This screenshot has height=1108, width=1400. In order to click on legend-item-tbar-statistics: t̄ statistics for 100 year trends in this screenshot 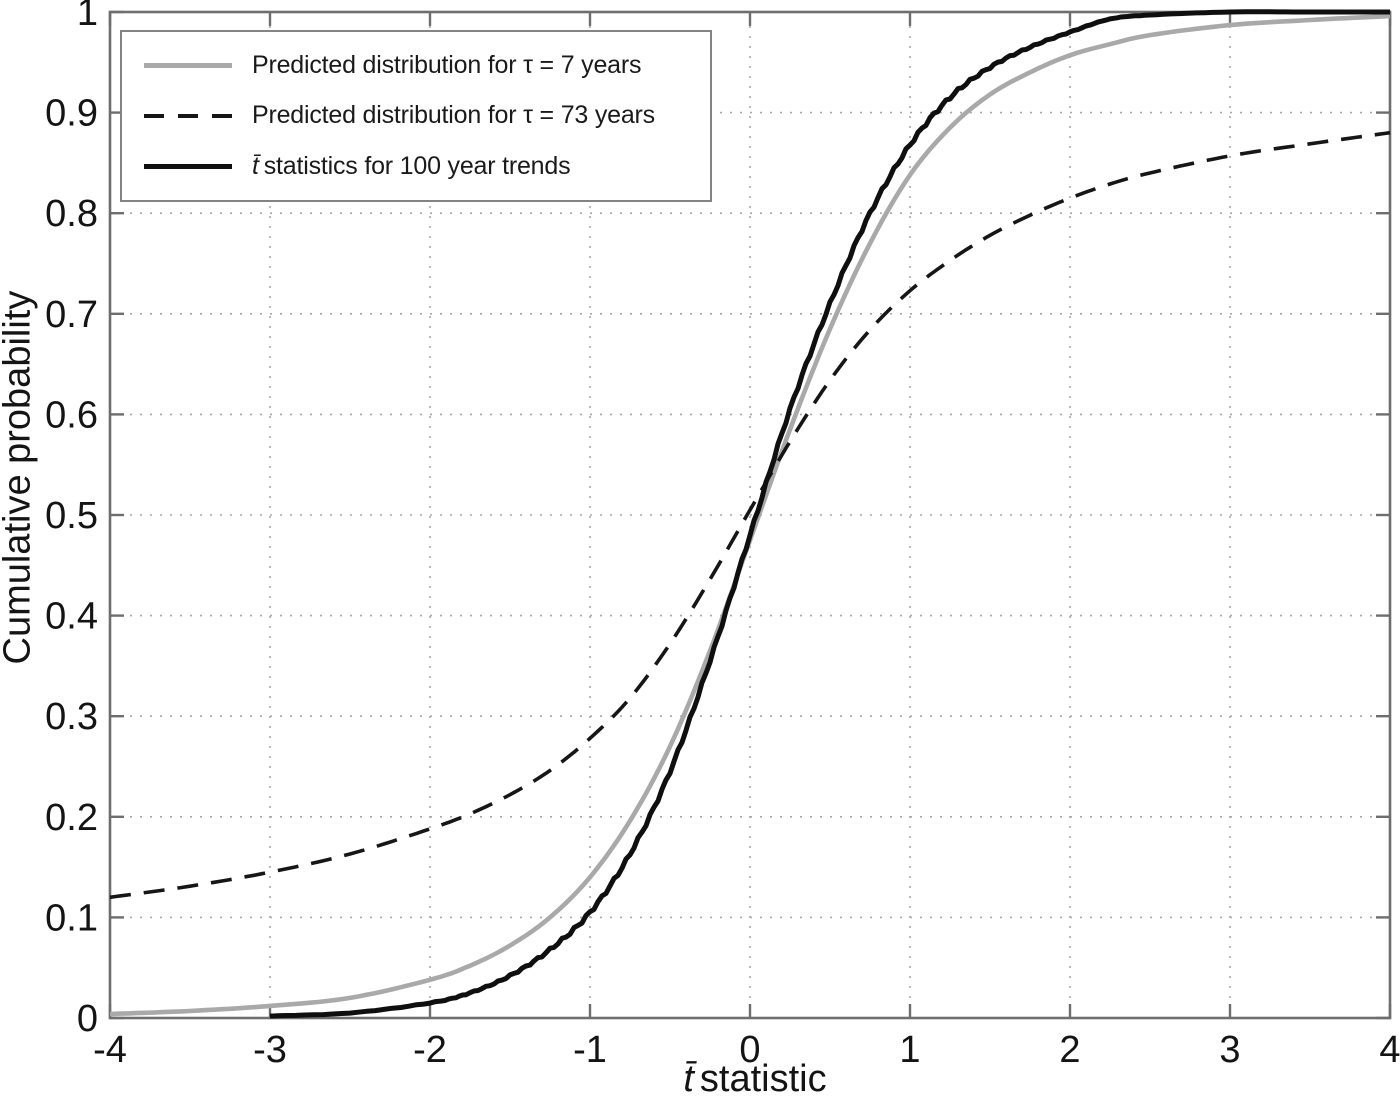, I will do `click(416, 166)`.